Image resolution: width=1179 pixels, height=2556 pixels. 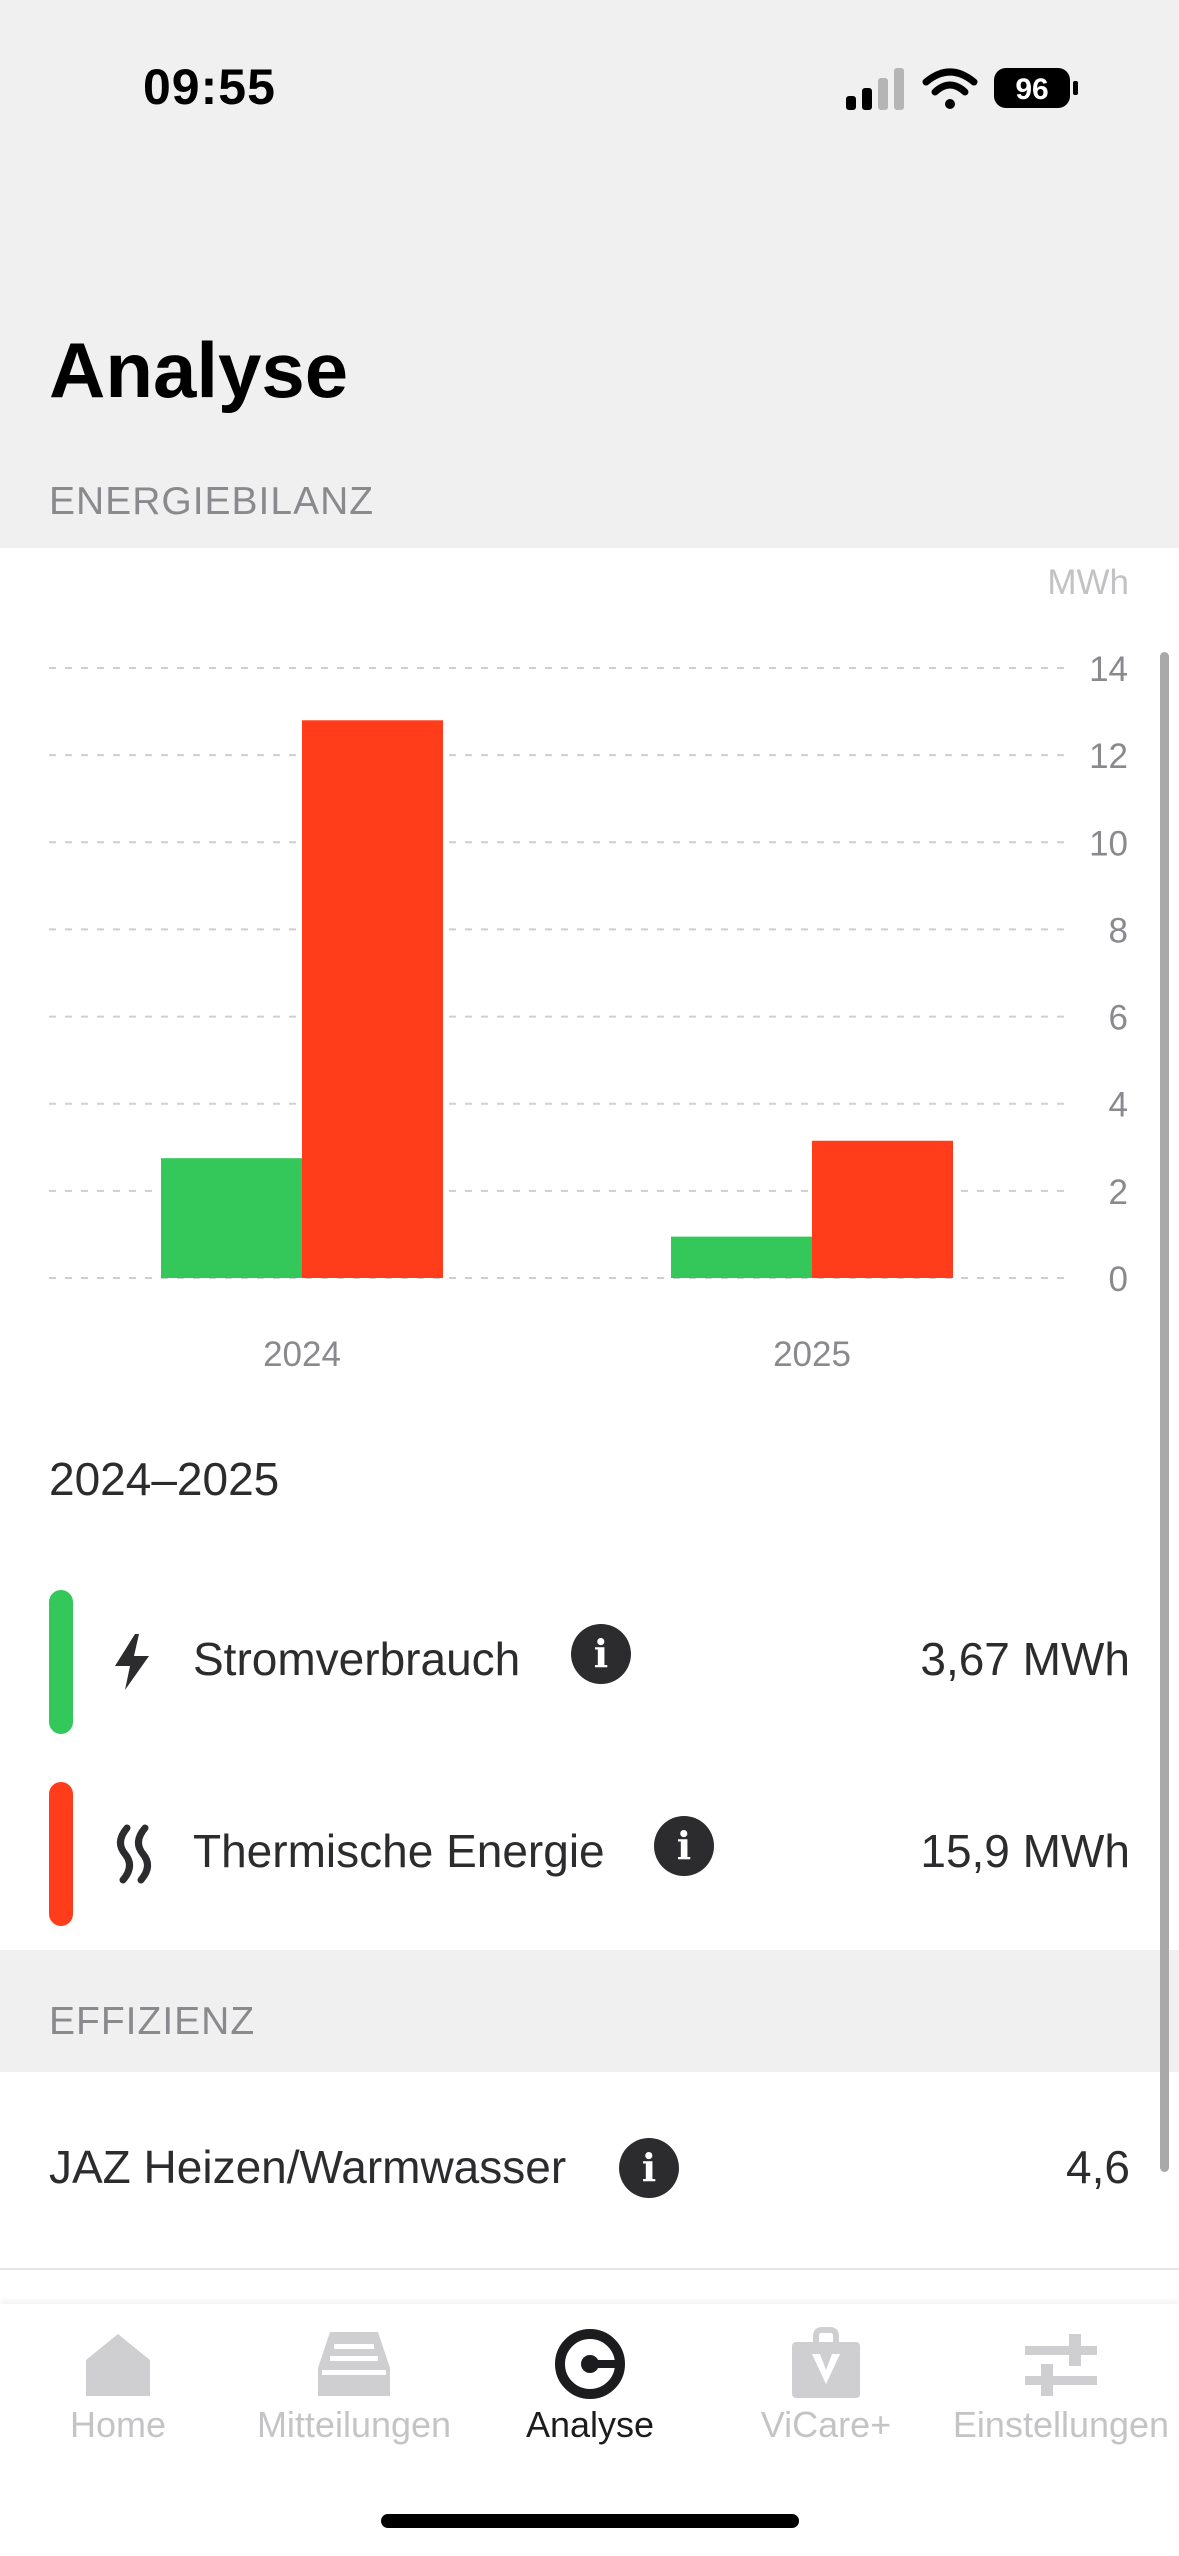 I want to click on tab-label-mitteilungen: Mitteilungen, so click(x=354, y=2424).